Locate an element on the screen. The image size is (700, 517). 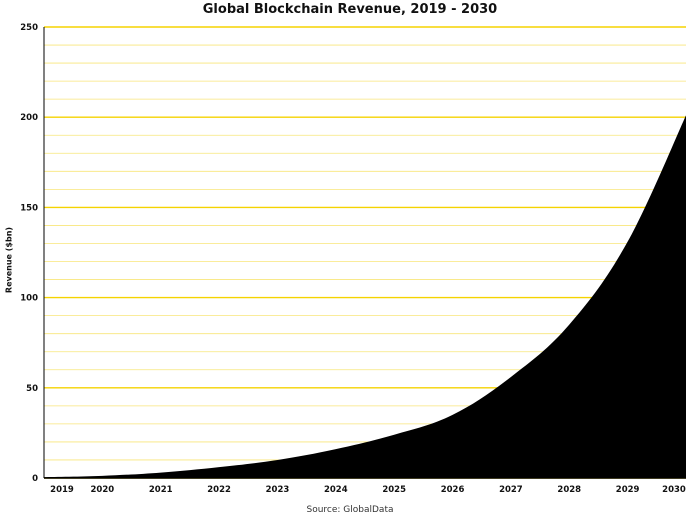
chart-title: Global Blockchain Revenue, 2019 - 2030 is located at coordinates (350, 9).